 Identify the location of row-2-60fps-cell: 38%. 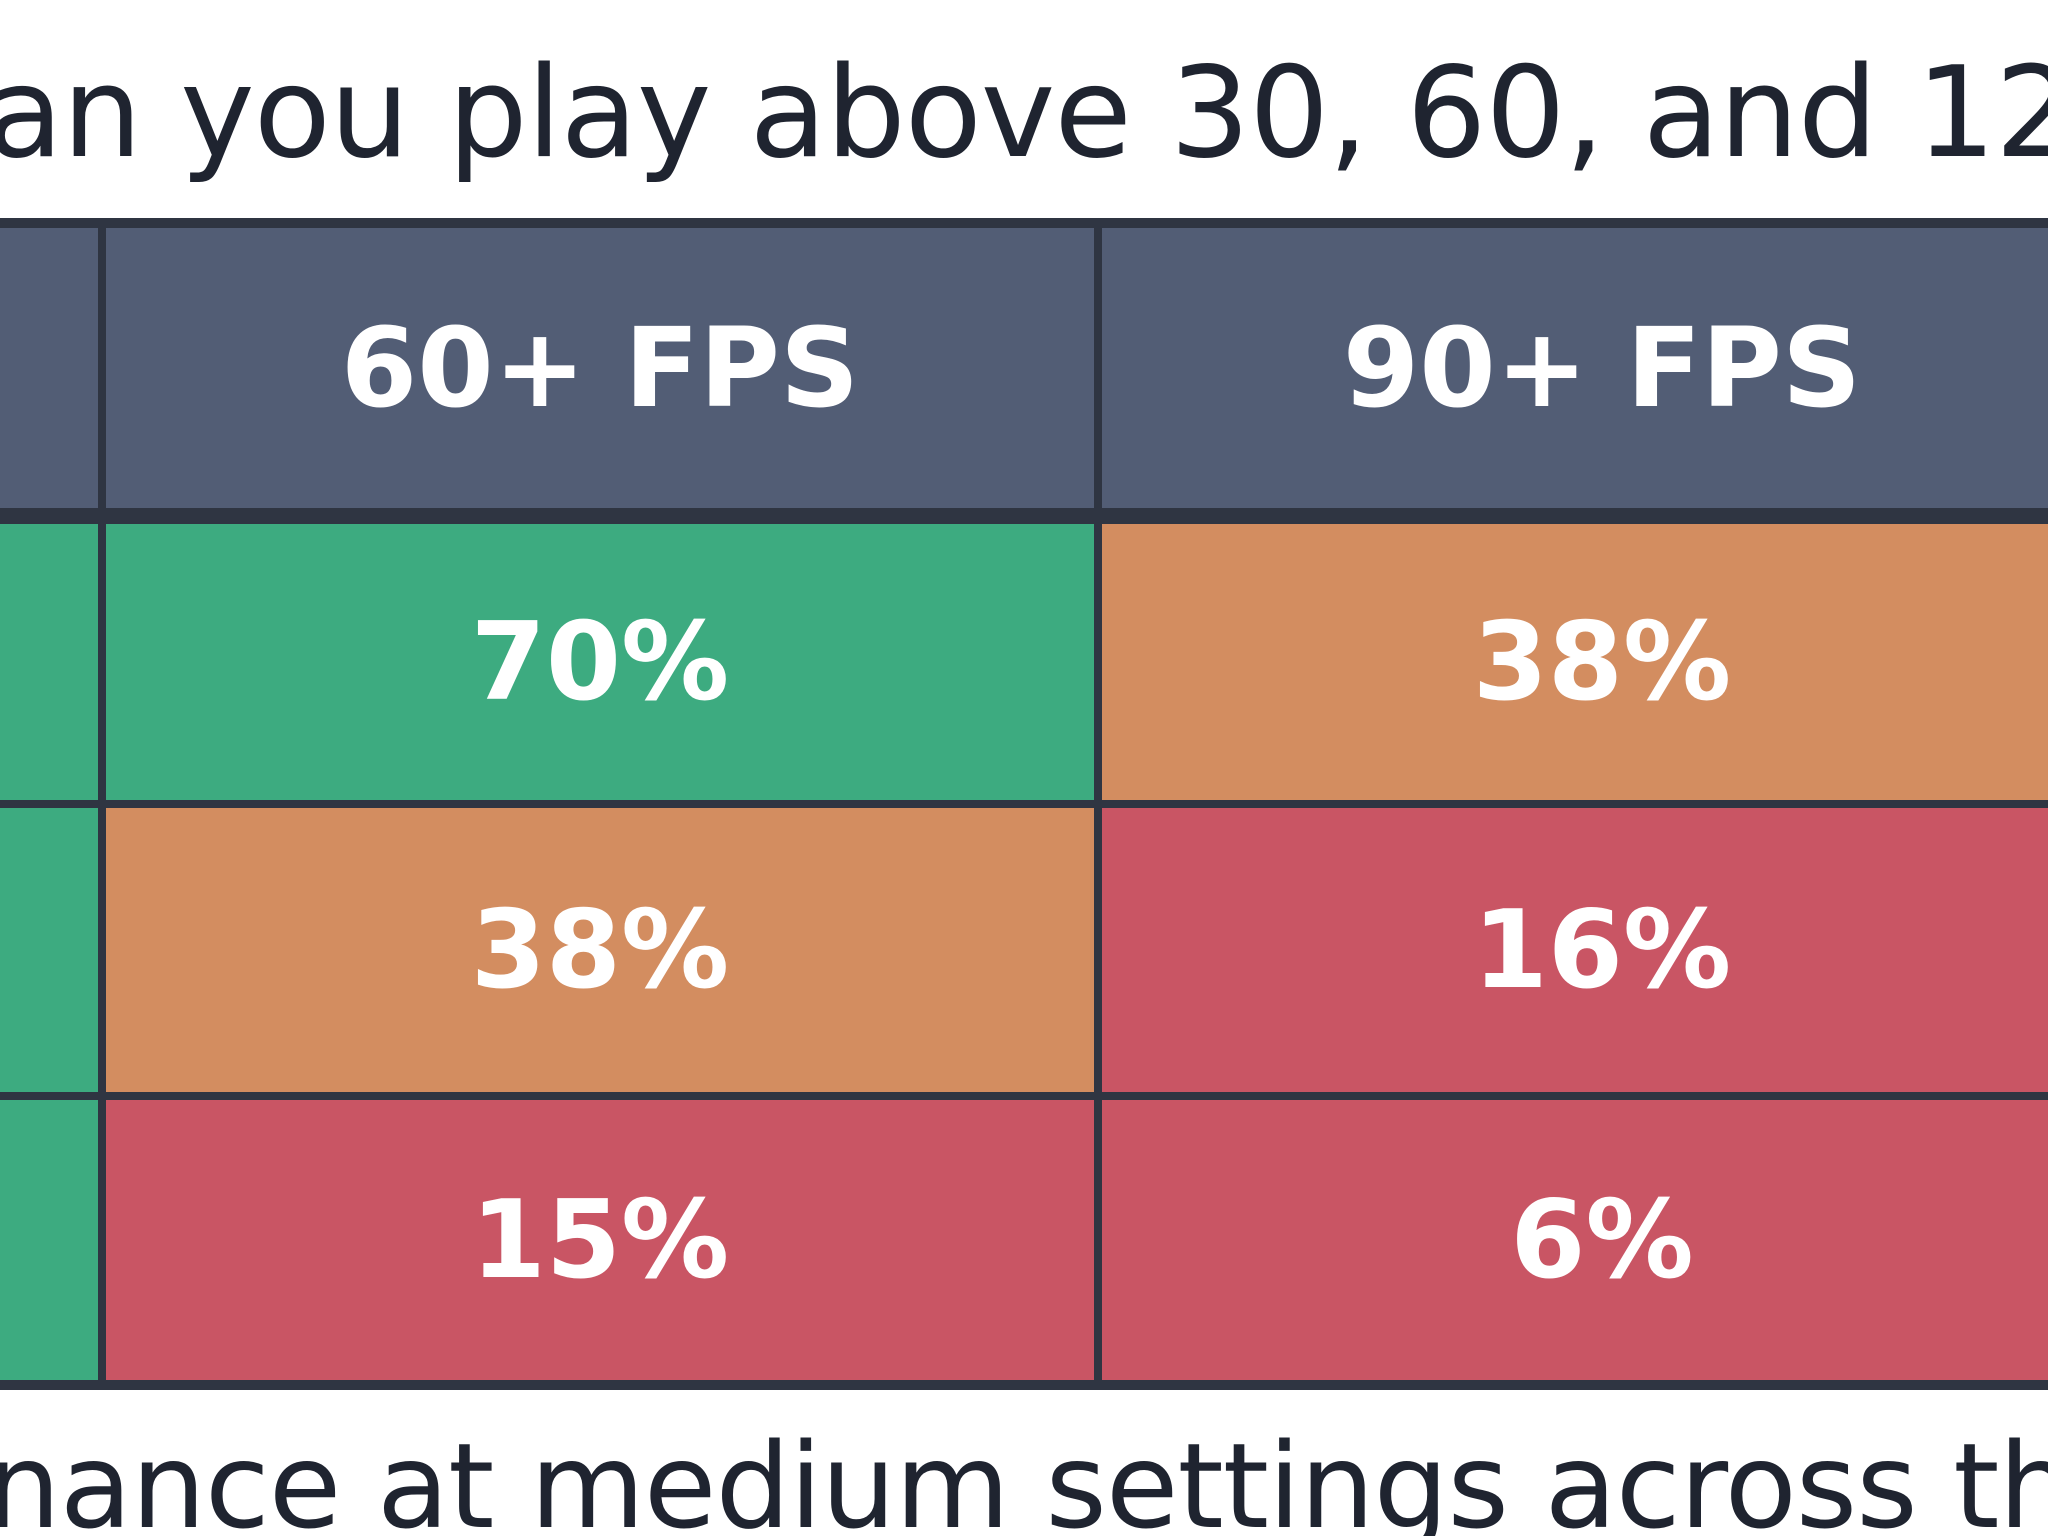
(600, 950).